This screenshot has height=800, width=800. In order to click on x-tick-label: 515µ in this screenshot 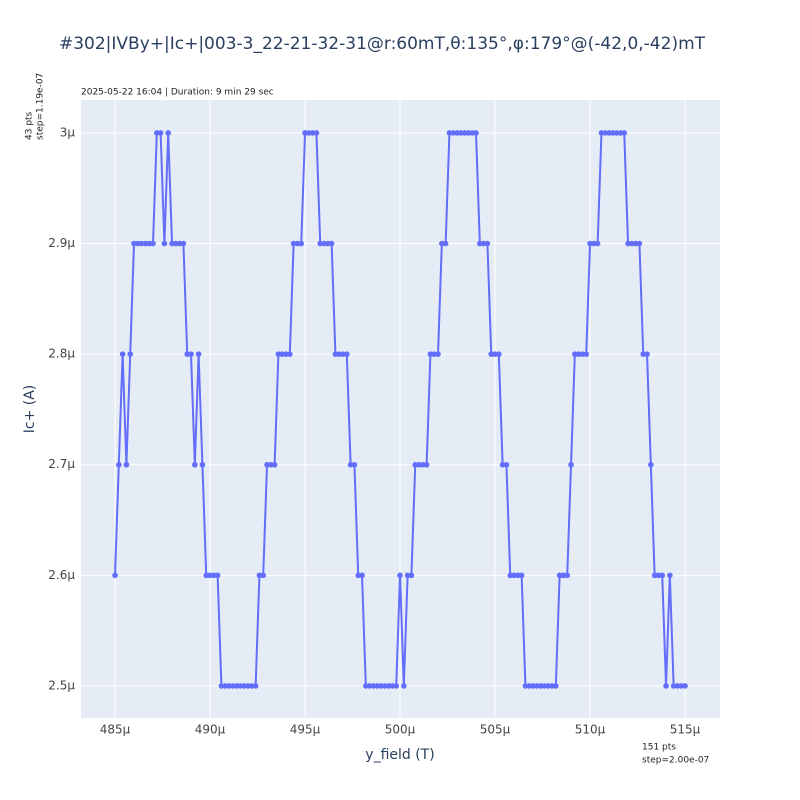, I will do `click(685, 730)`.